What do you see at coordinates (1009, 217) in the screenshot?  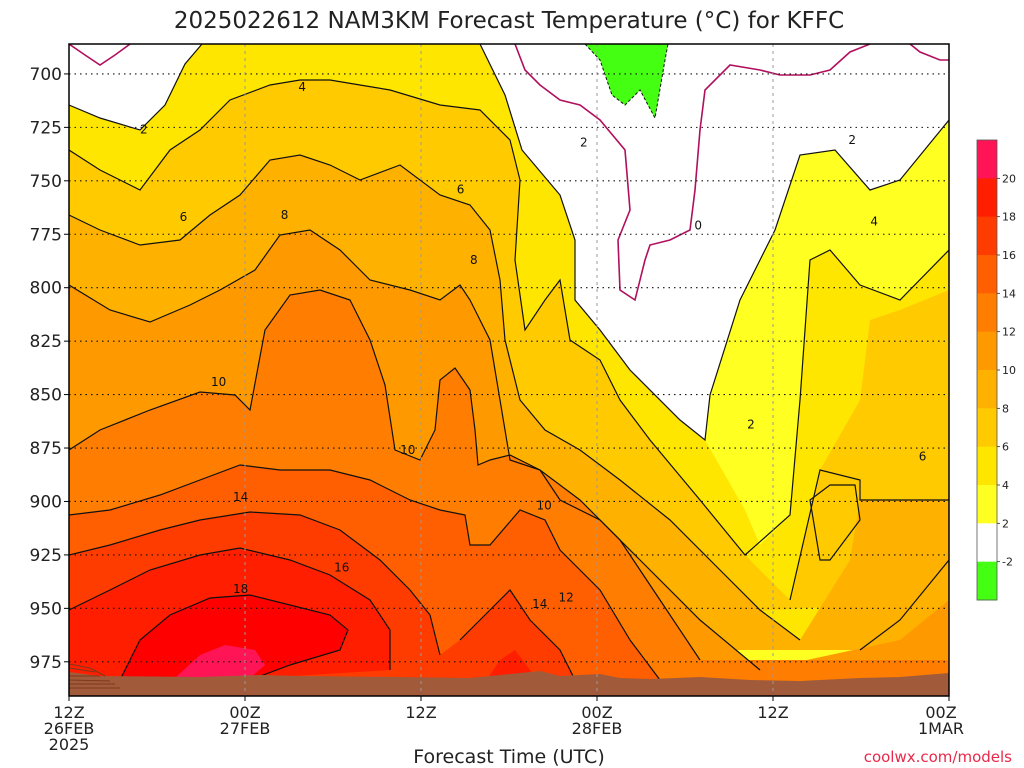 I see `colorbar-label: 18` at bounding box center [1009, 217].